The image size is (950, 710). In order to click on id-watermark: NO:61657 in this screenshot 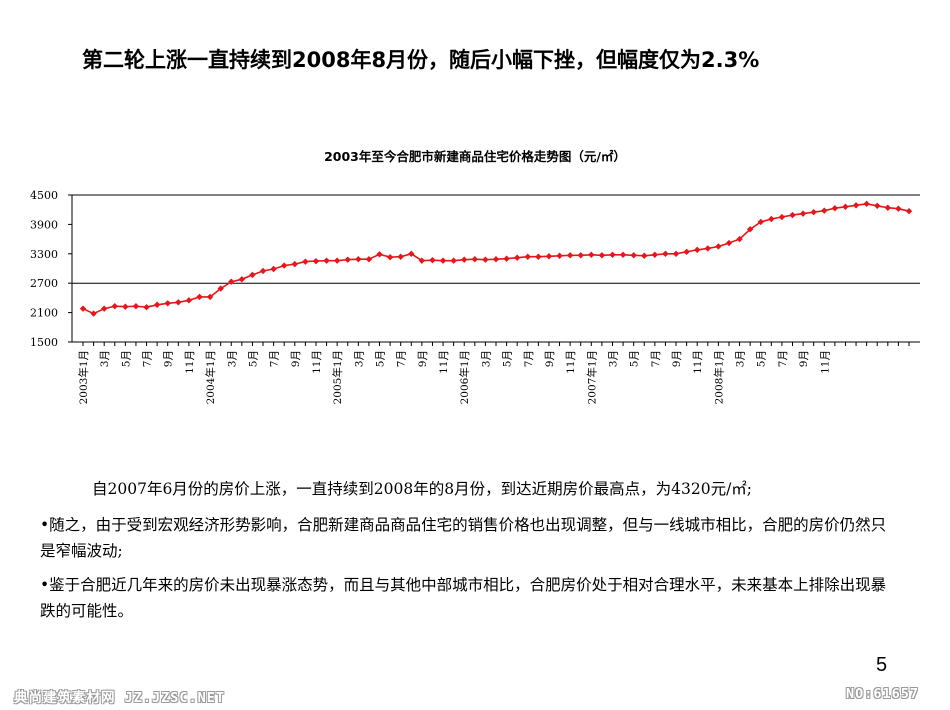, I will do `click(883, 694)`.